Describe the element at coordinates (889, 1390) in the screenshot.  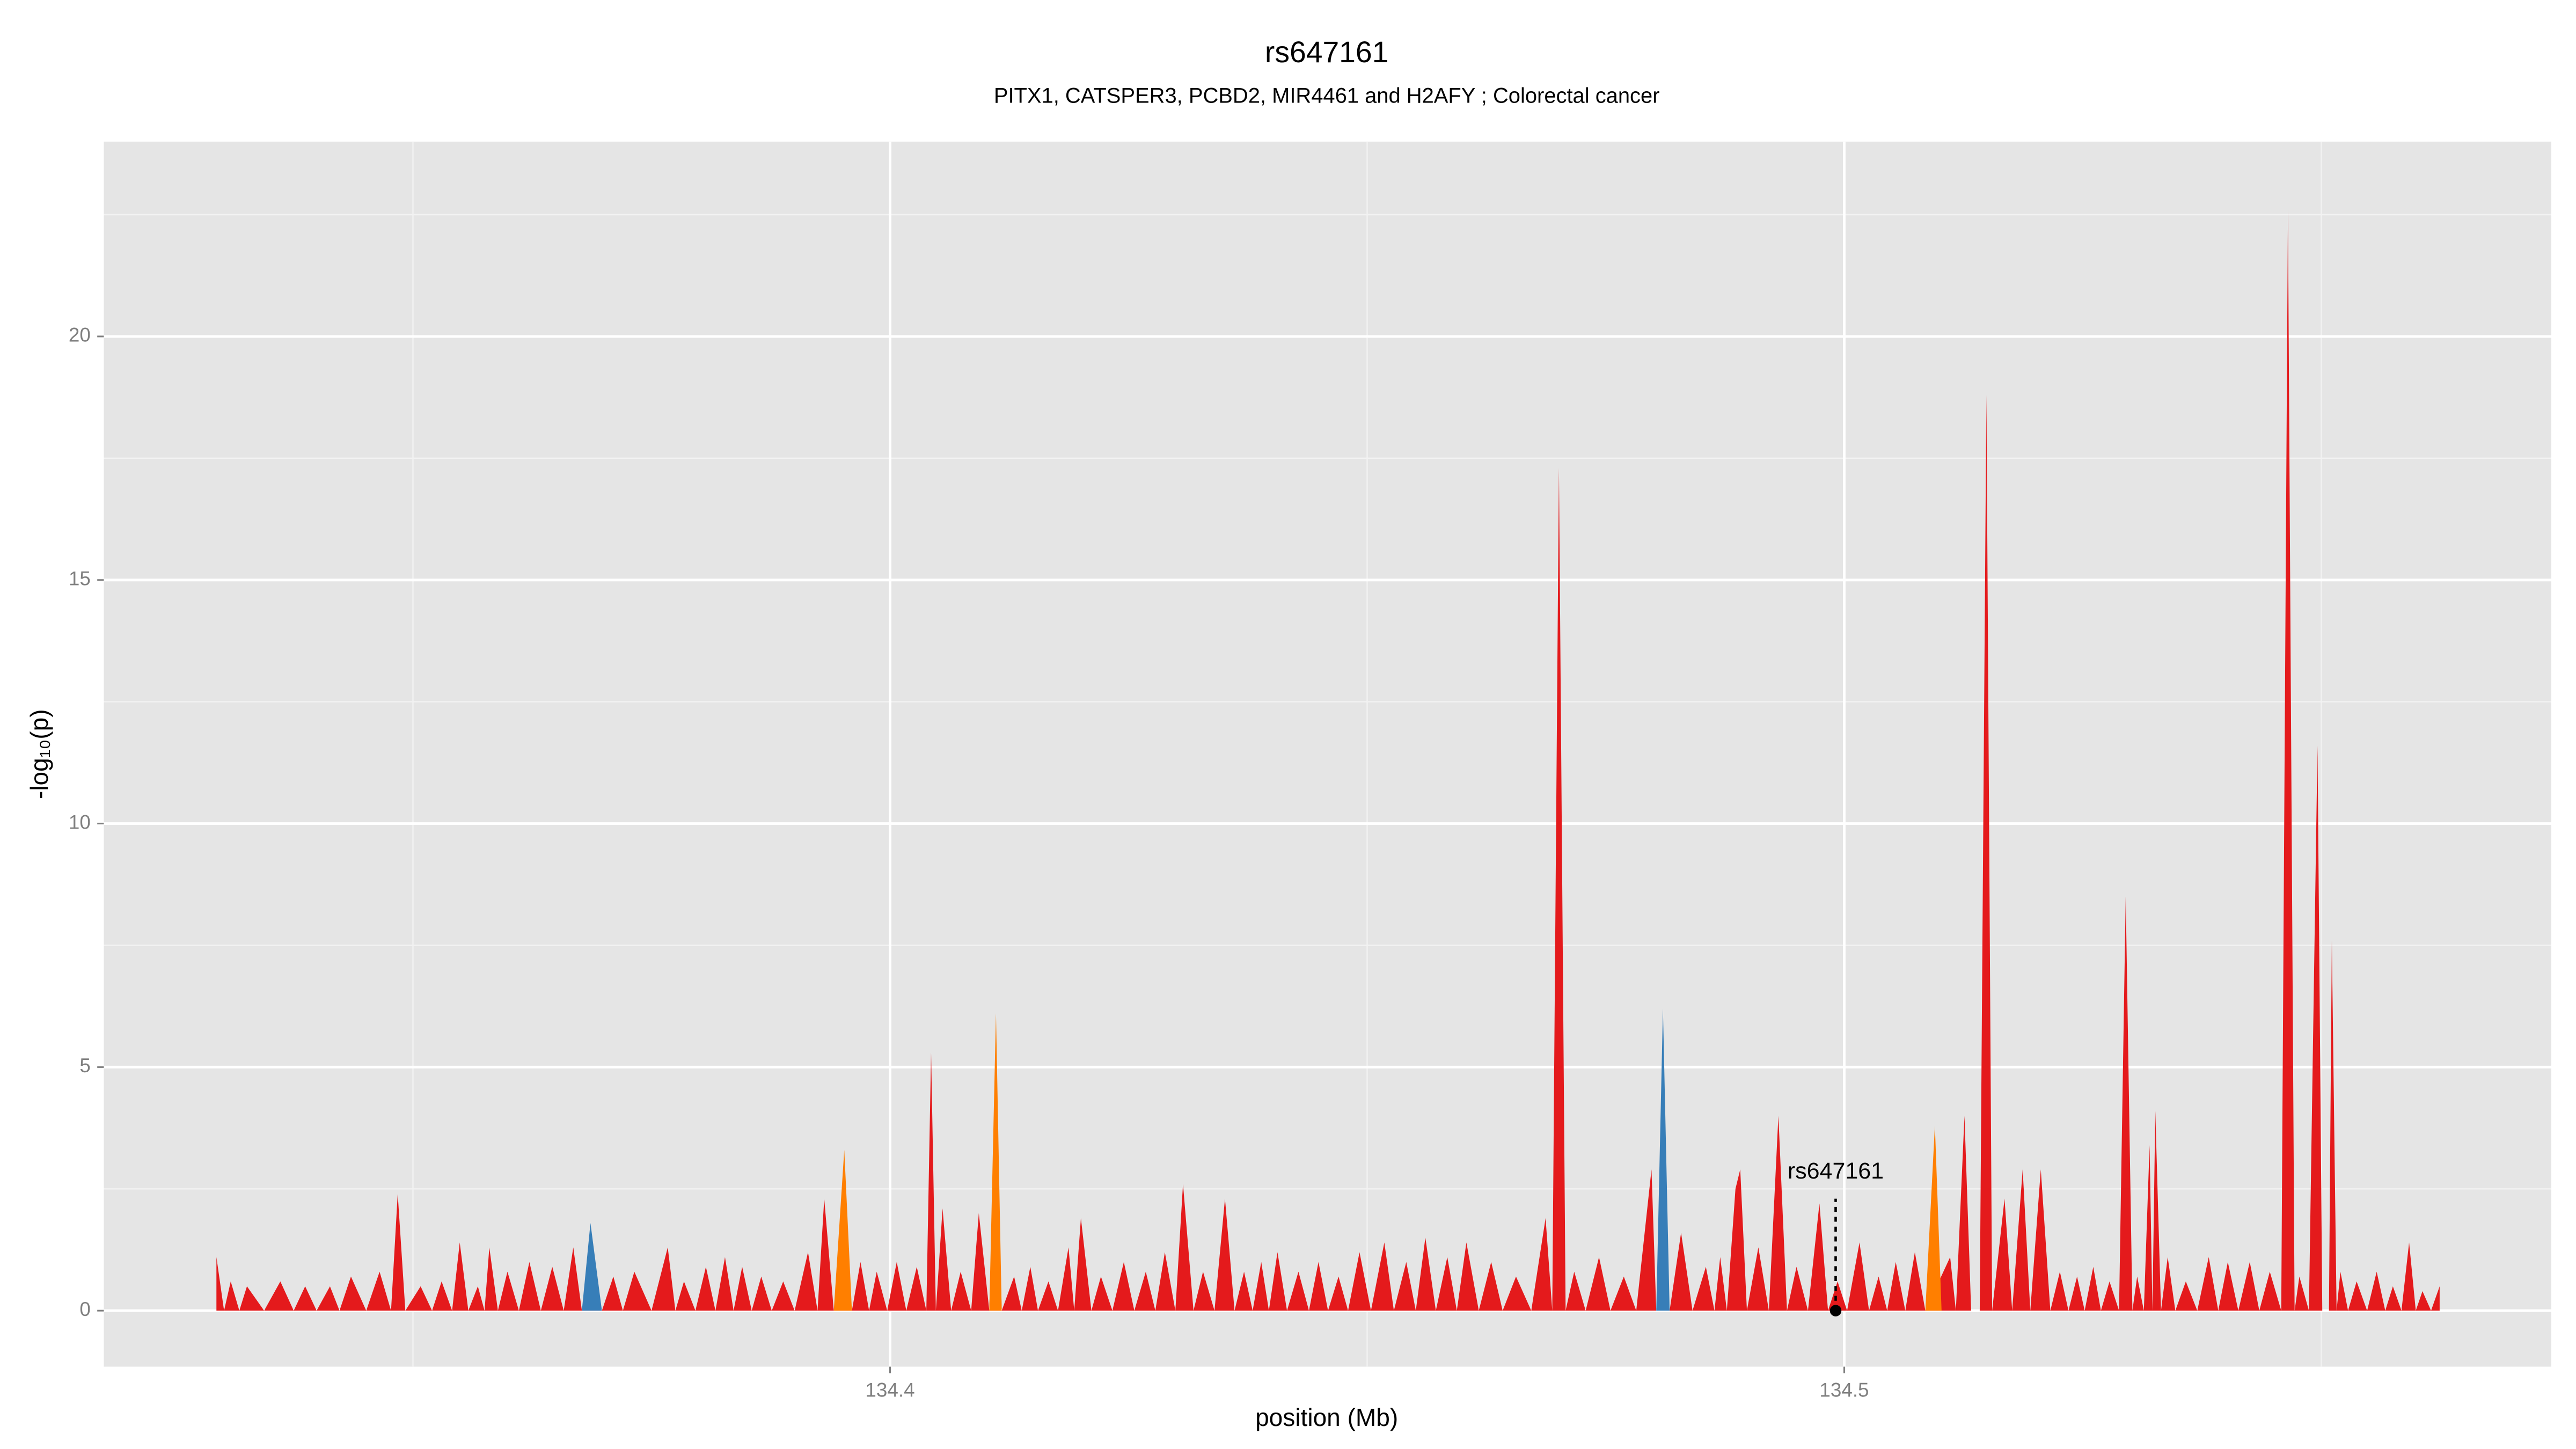
I see `x-tick-label: 134.4` at that location.